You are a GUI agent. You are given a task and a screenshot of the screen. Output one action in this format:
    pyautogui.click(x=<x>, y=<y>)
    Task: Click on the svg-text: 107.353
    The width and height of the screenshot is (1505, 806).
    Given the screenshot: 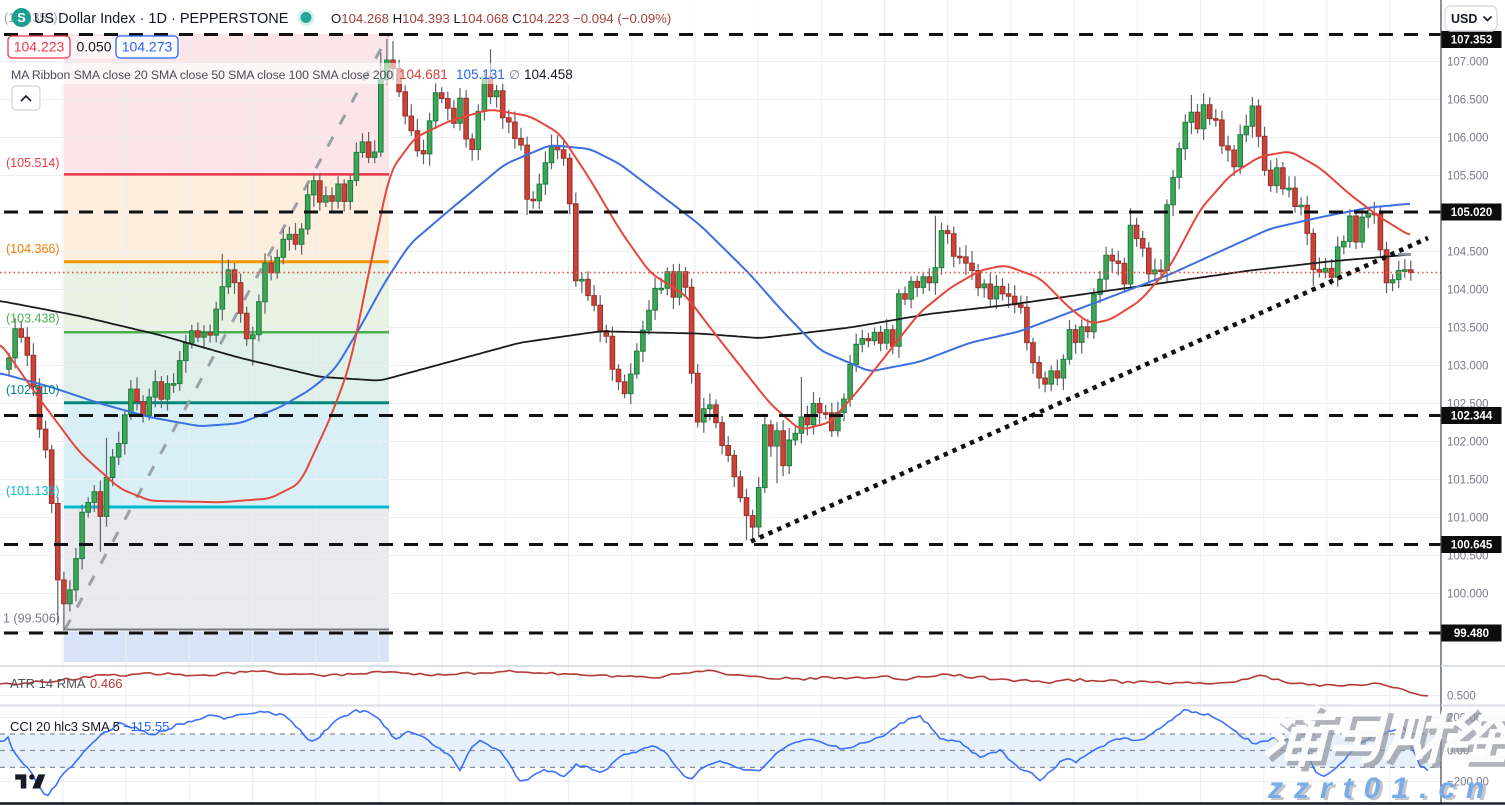 What is the action you would take?
    pyautogui.click(x=1472, y=41)
    